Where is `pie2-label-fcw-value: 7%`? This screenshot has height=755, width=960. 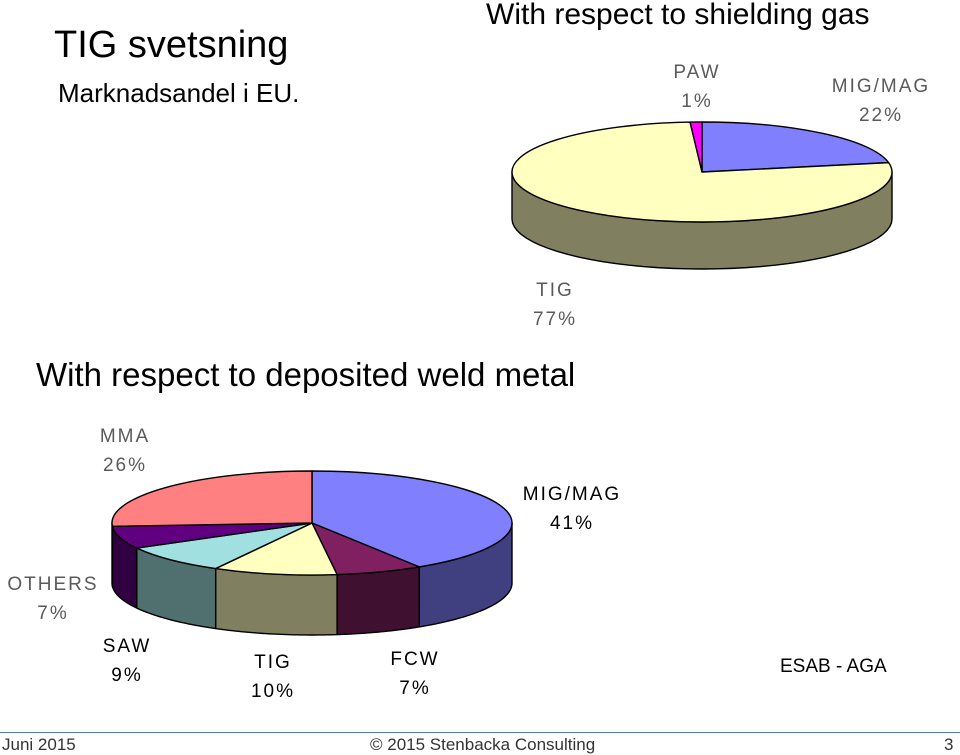
pie2-label-fcw-value: 7% is located at coordinates (415, 688).